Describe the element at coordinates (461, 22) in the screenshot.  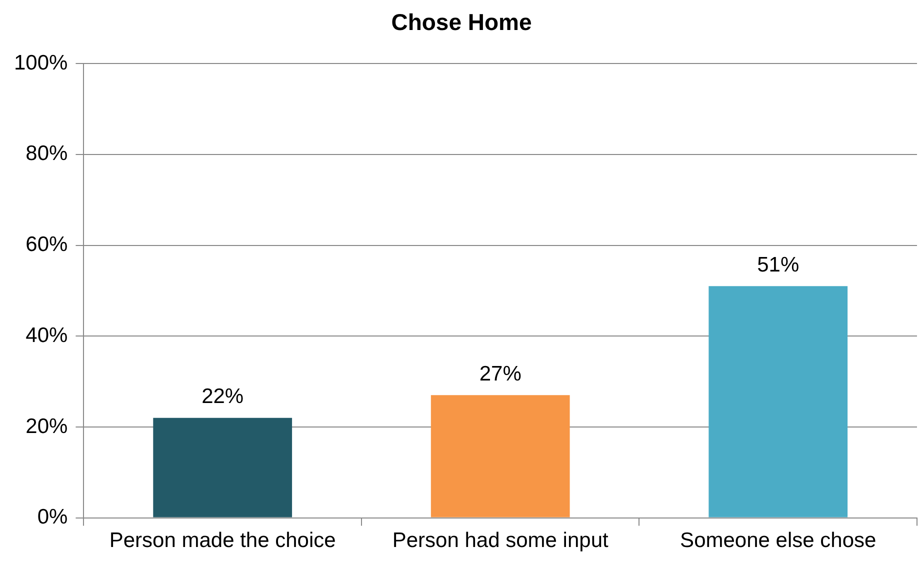
I see `chart-title: Chose Home` at that location.